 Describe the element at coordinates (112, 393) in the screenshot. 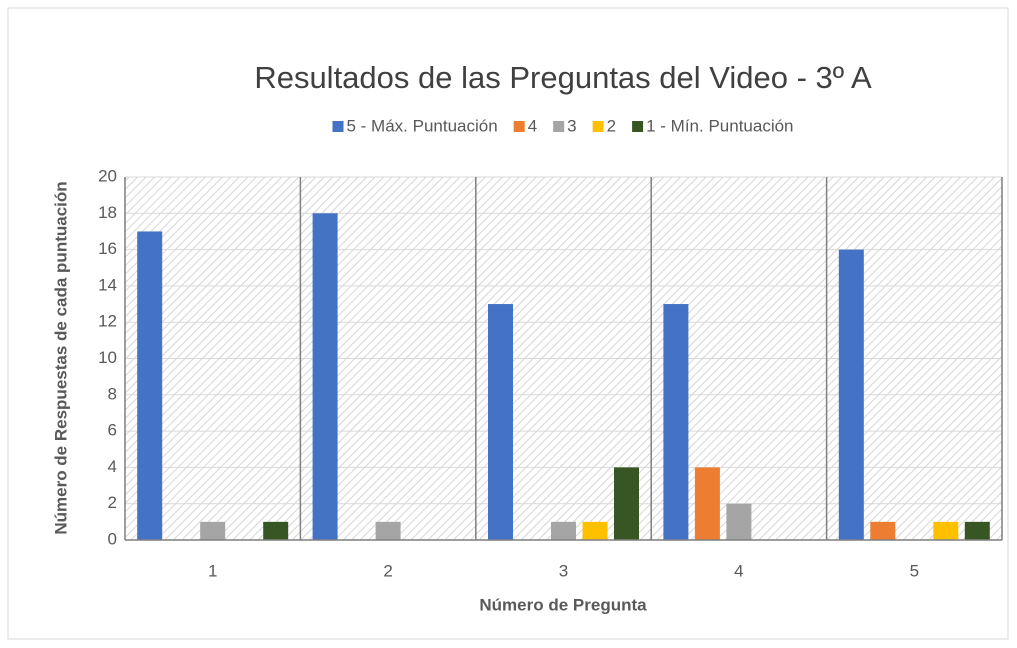

I see `y-tick-label: 8` at that location.